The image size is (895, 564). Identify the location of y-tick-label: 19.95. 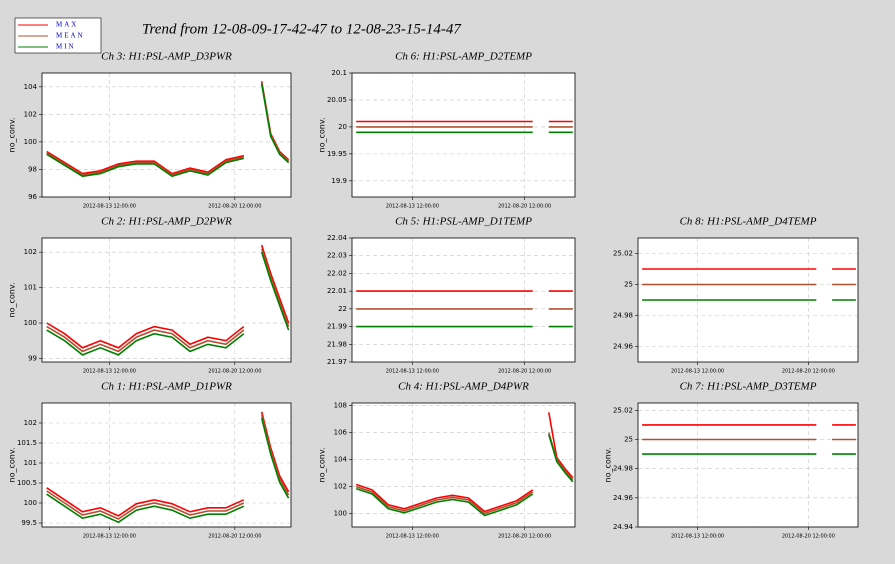
(337, 154).